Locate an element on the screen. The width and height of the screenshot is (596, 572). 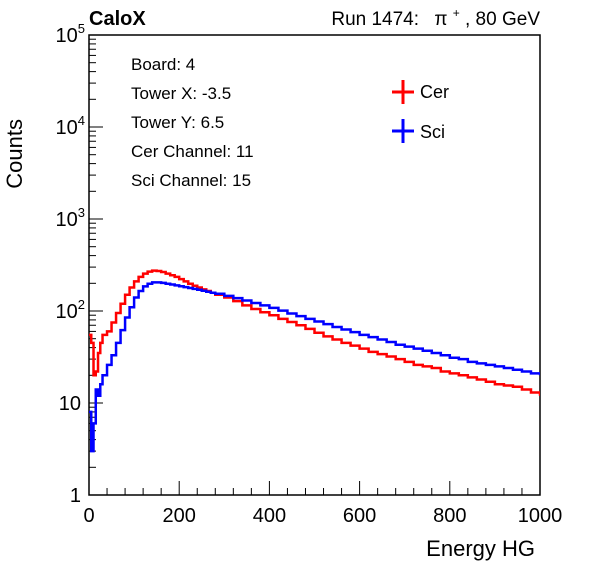
experiment-label: CaloX is located at coordinates (117, 19).